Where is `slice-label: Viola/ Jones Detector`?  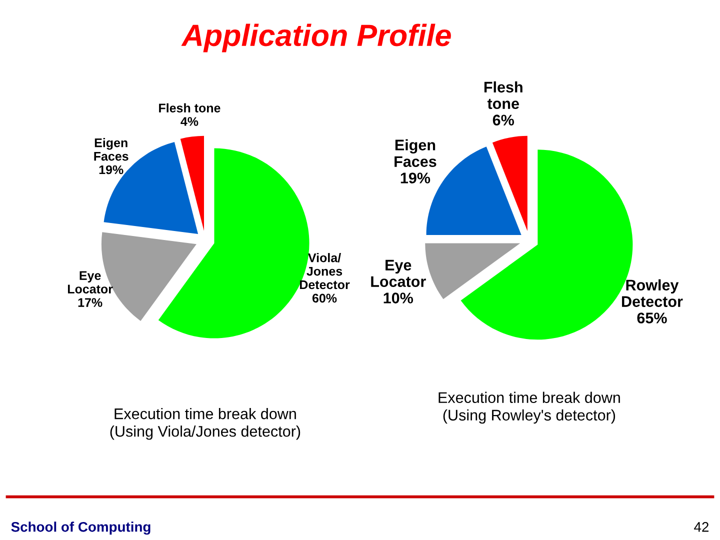
slice-label: Viola/ Jones Detector is located at coordinates (325, 271).